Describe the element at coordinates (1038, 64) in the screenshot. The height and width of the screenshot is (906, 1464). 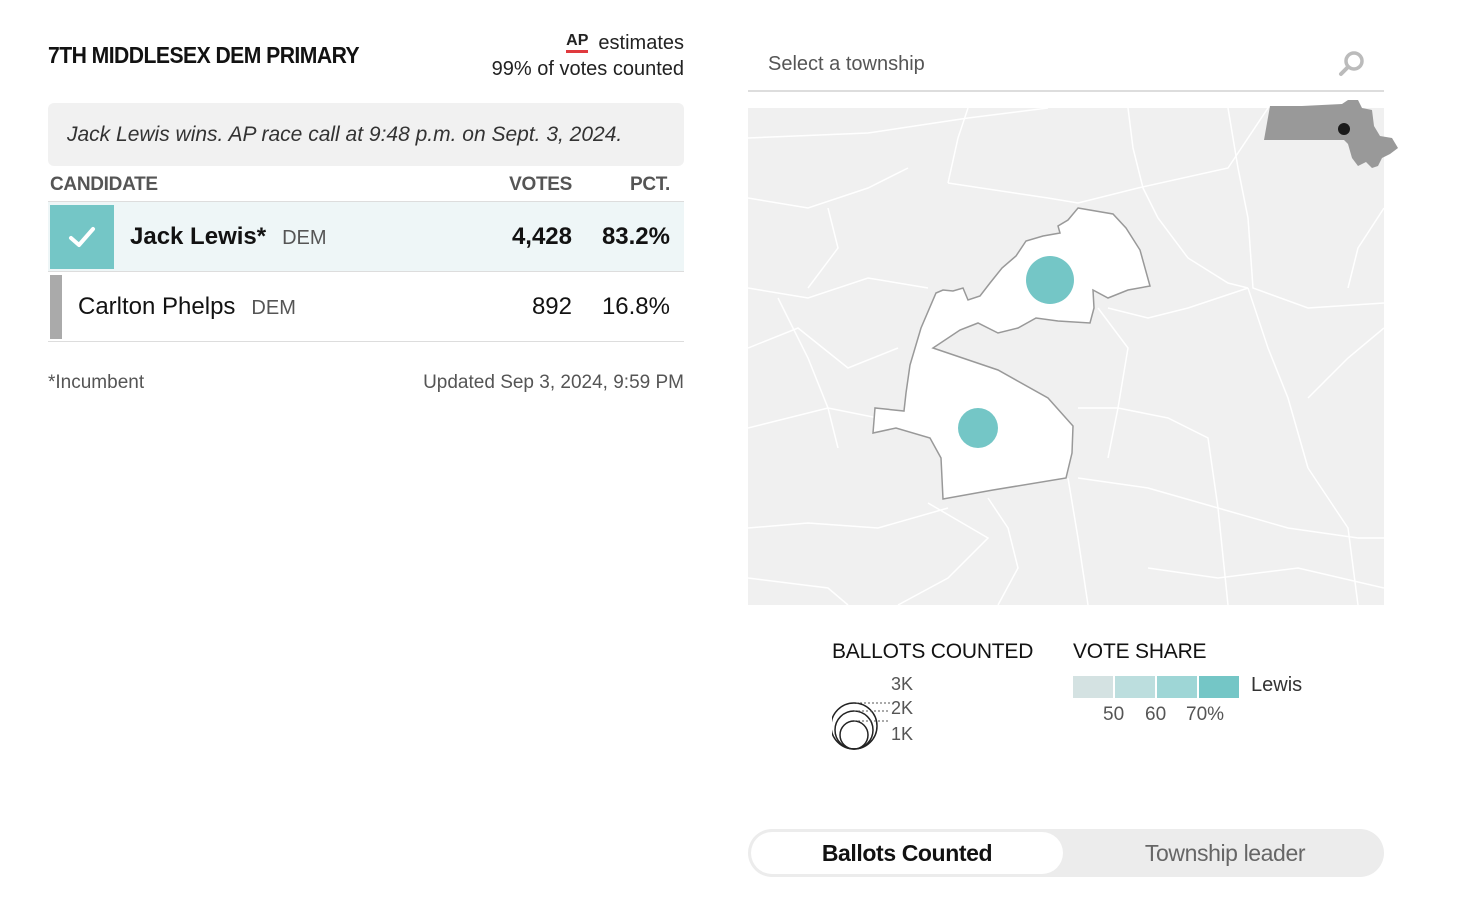
I see `search-input` at that location.